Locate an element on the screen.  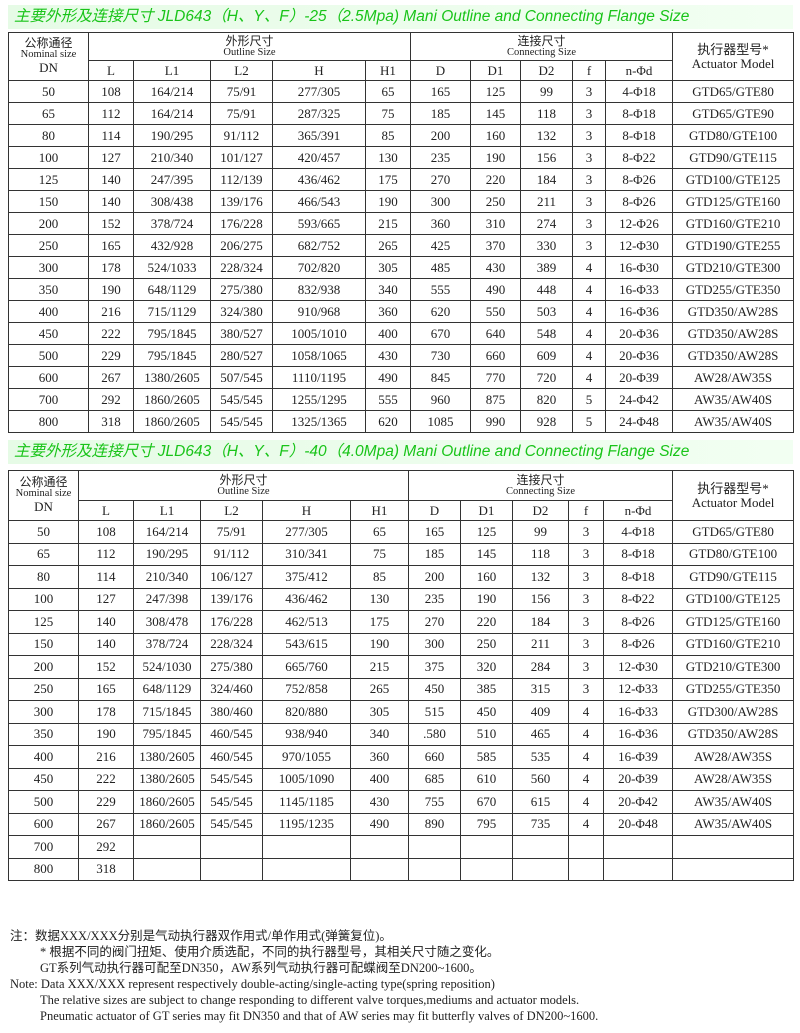
table-cell: 460/545 is located at coordinates (231, 757).